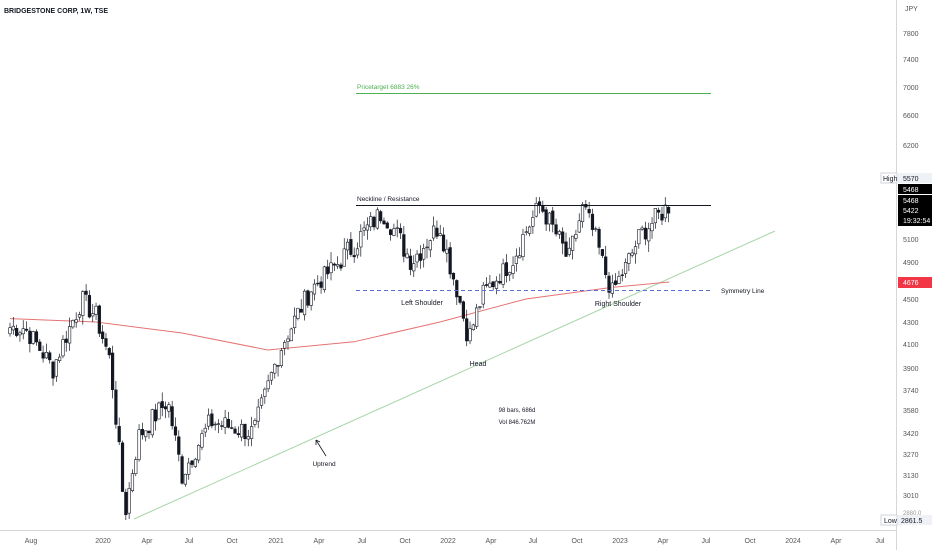 The height and width of the screenshot is (555, 932). I want to click on y-tick: 3740, so click(911, 391).